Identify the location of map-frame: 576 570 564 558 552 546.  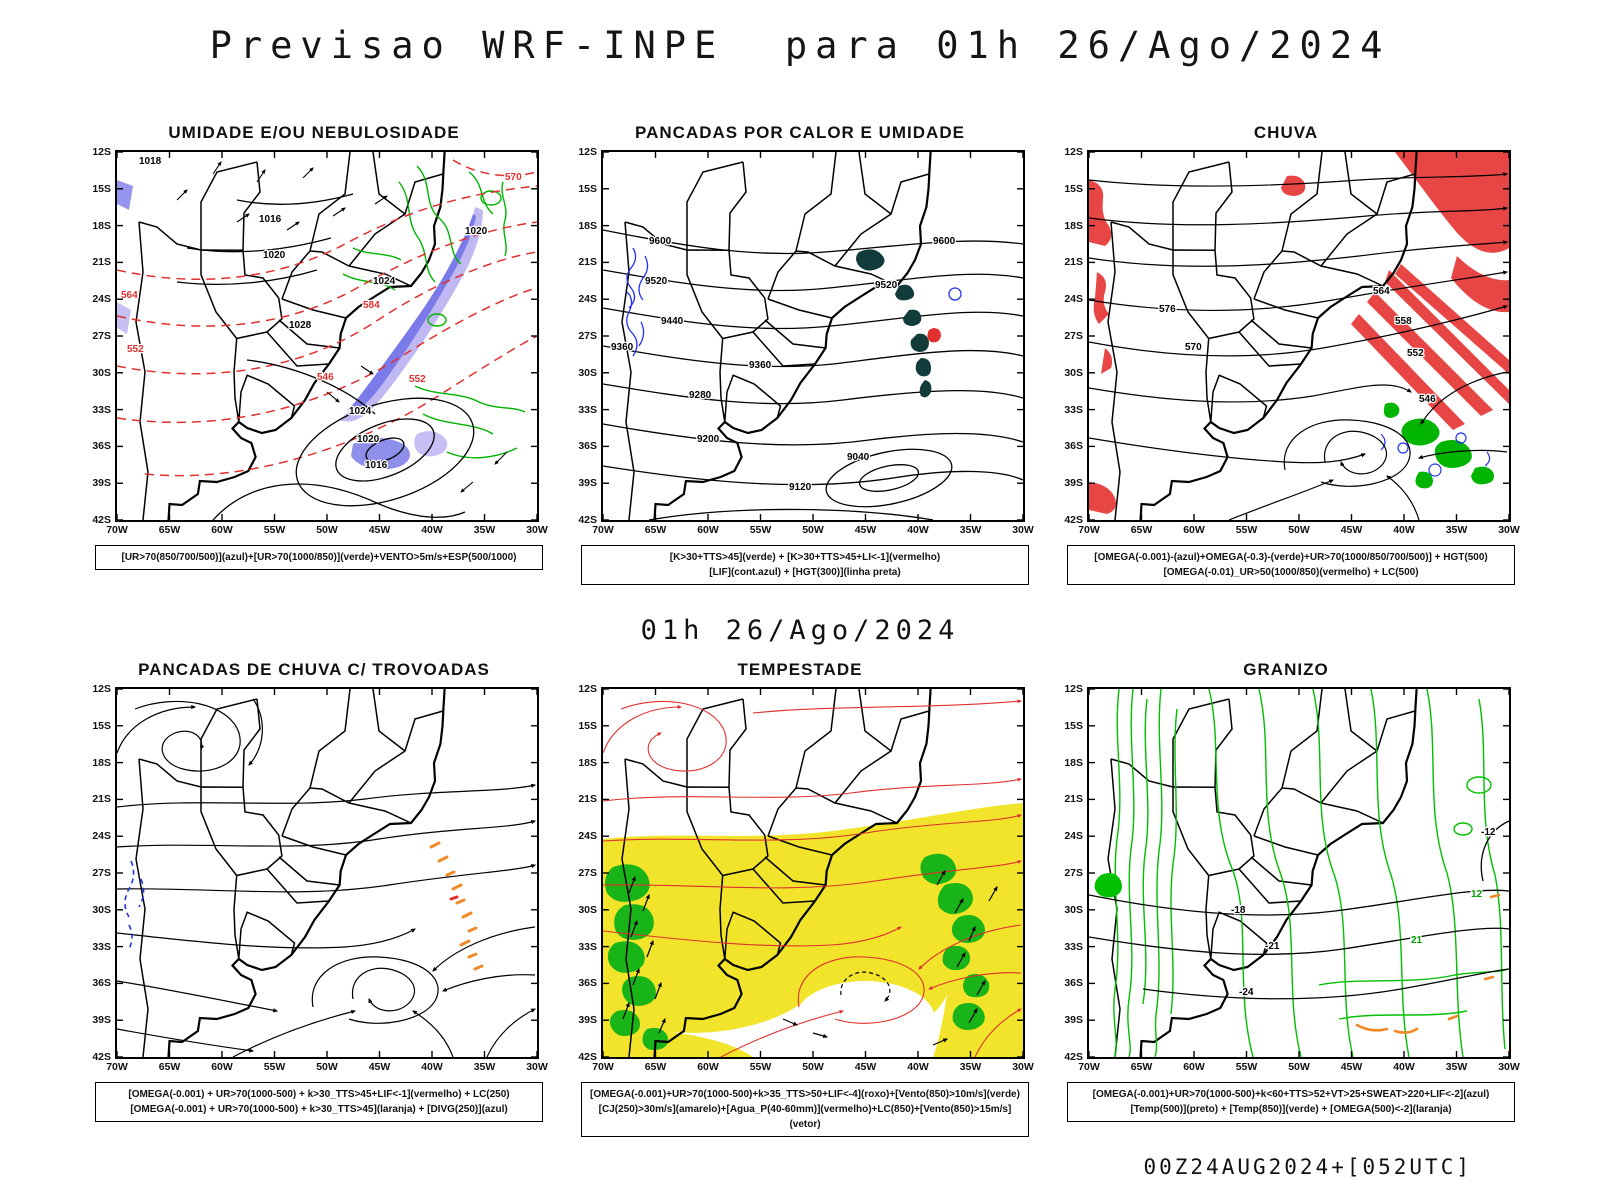
(1299, 336).